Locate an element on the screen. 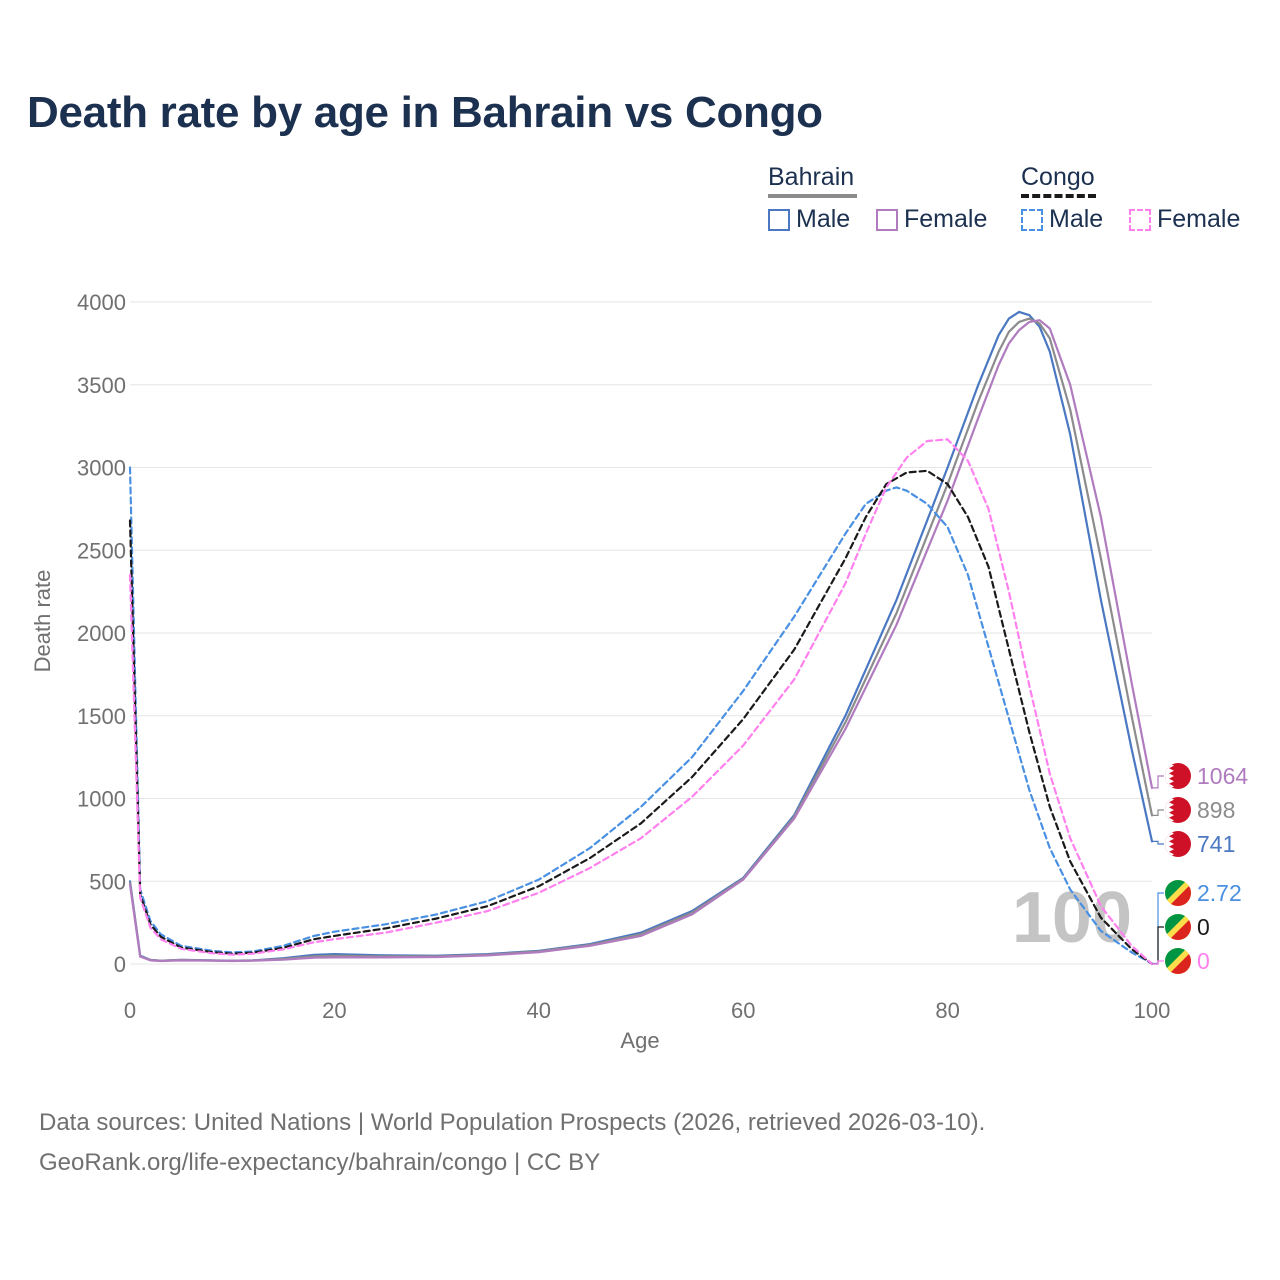  legend-group-congo-line is located at coordinates (1058, 196).